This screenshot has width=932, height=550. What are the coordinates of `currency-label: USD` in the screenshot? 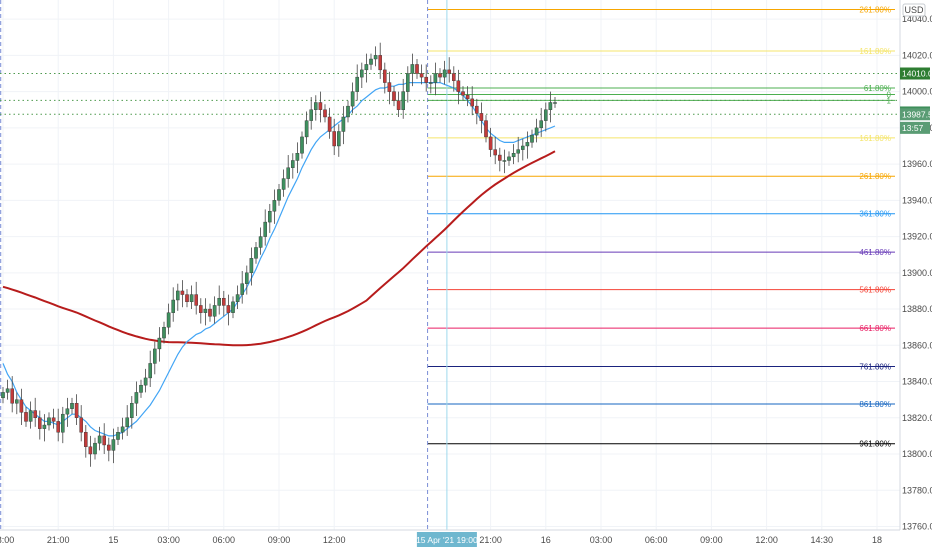 It's located at (914, 10).